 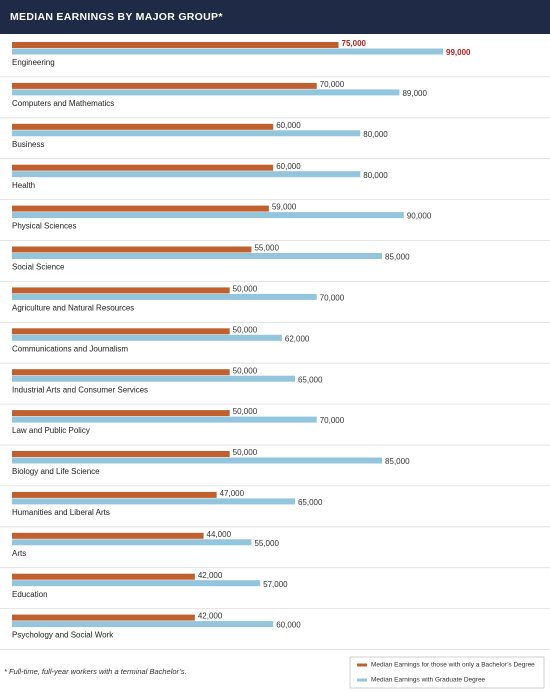 I want to click on category-label: Physical Sciences, so click(x=44, y=226).